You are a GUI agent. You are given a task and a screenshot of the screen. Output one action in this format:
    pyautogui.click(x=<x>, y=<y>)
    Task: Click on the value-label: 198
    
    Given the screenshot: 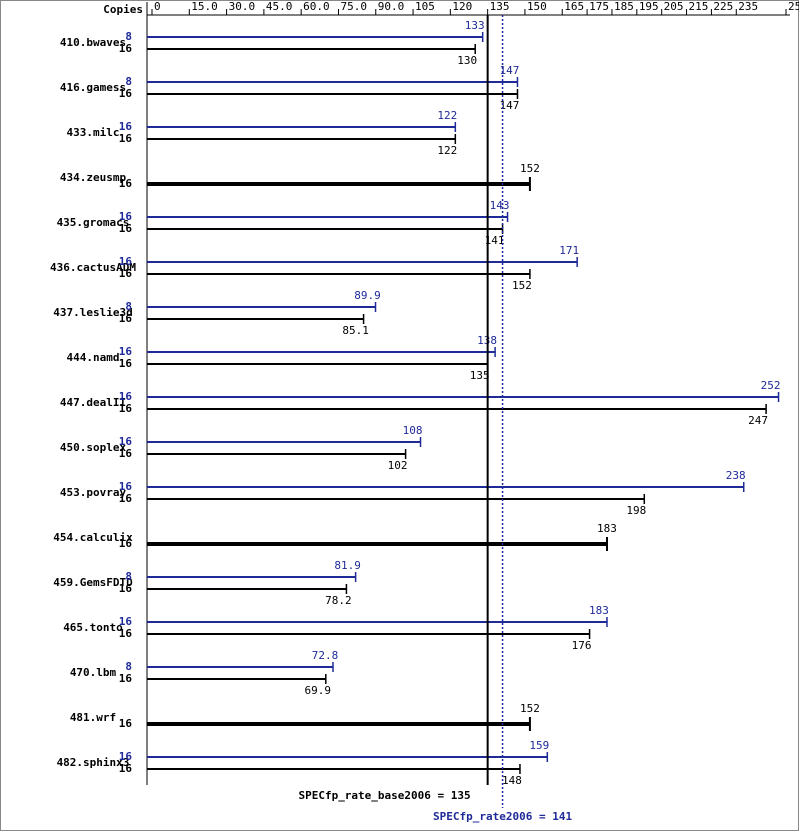 What is the action you would take?
    pyautogui.click(x=636, y=510)
    